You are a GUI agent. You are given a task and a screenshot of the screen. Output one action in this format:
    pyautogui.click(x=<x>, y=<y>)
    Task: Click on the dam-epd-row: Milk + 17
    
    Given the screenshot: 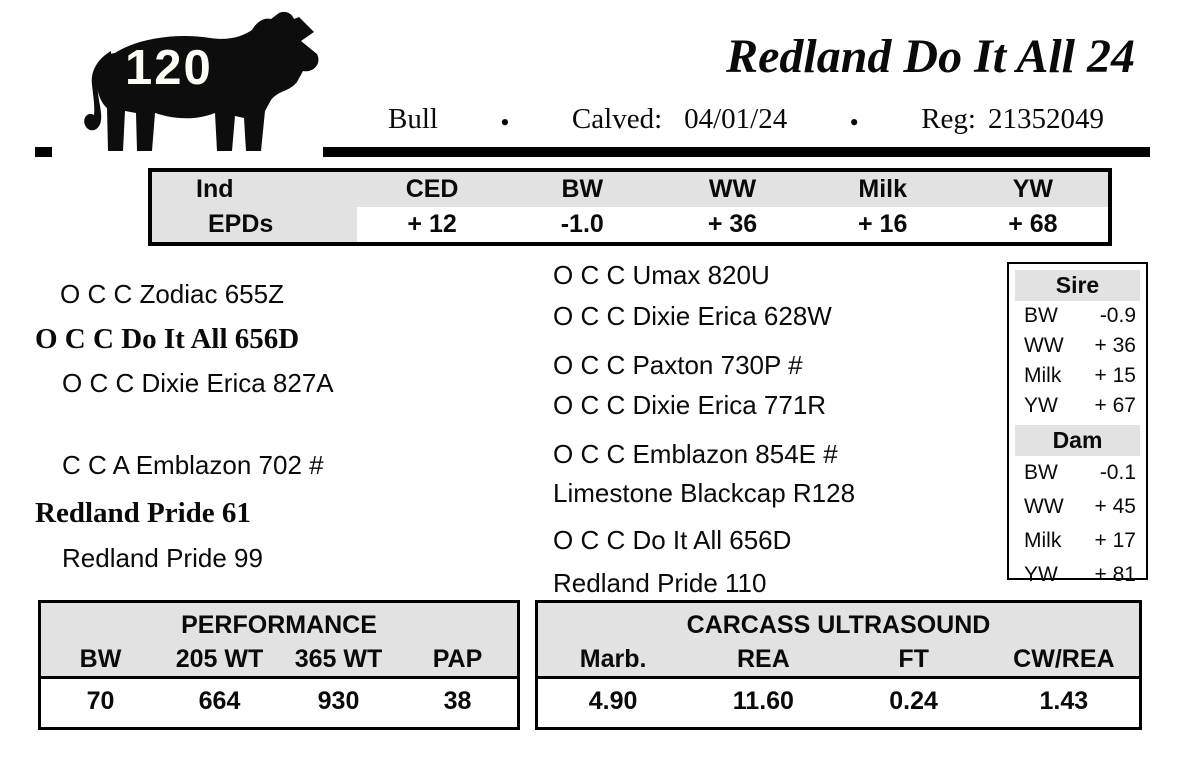 What is the action you would take?
    pyautogui.click(x=1077, y=541)
    